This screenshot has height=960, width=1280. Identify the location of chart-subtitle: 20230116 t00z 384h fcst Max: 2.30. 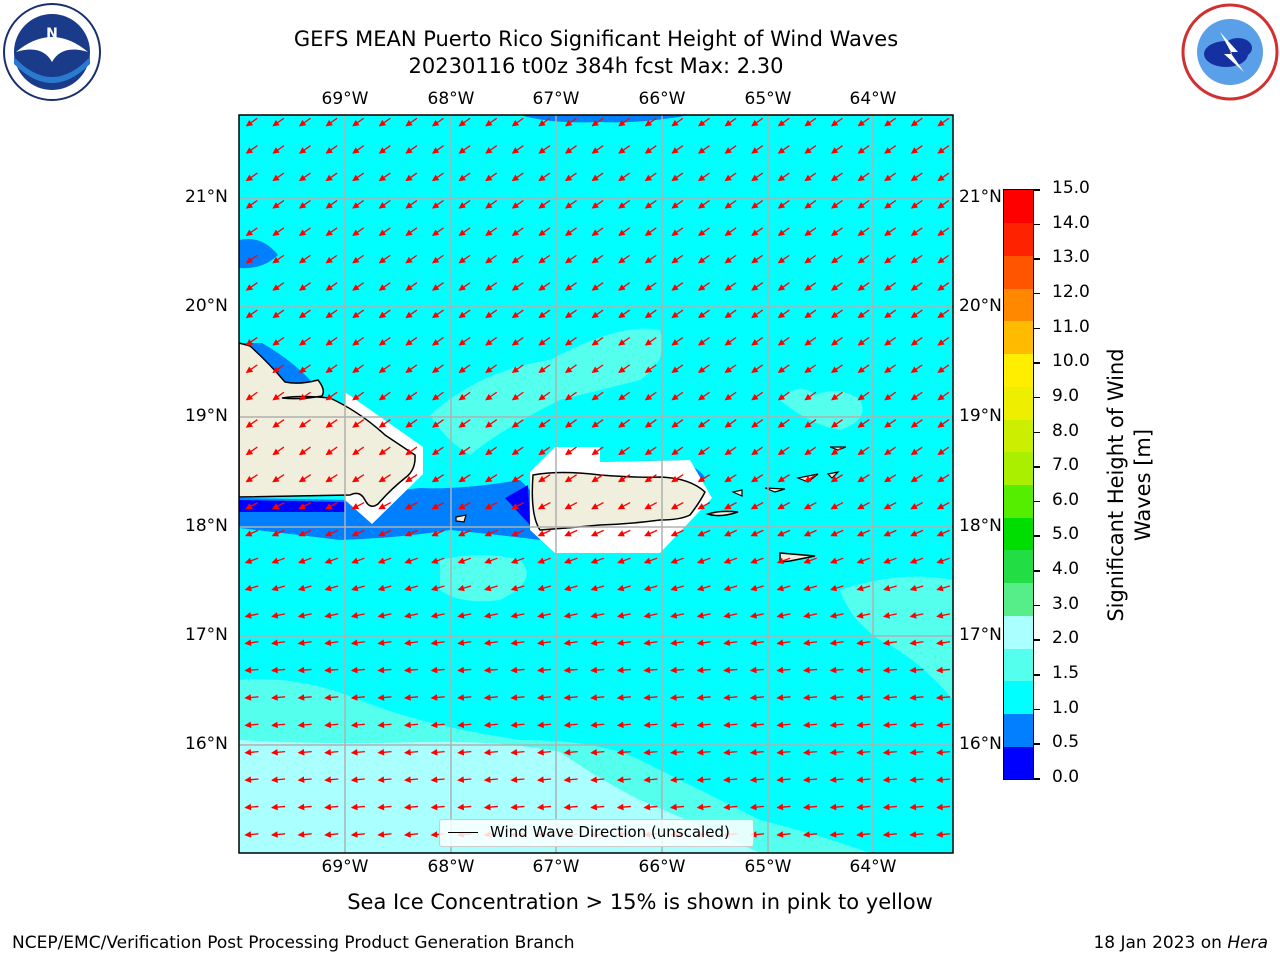
(596, 66).